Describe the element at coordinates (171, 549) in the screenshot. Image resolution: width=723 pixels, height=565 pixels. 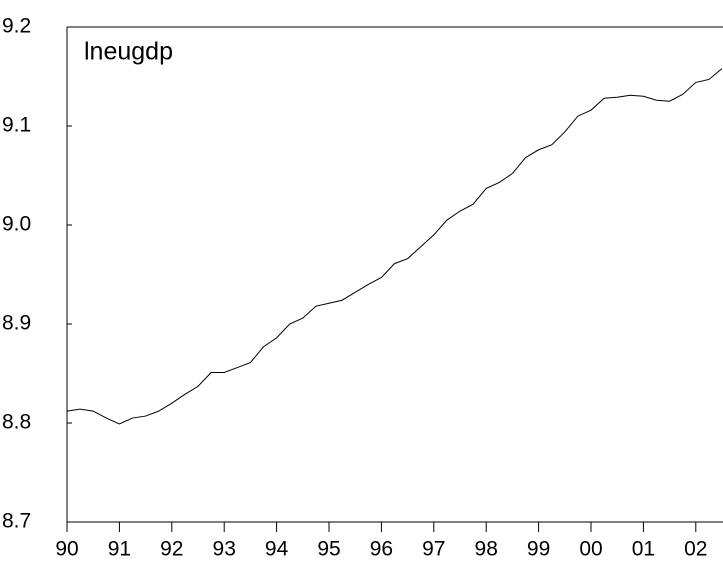
I see `x-tick-label: 92` at that location.